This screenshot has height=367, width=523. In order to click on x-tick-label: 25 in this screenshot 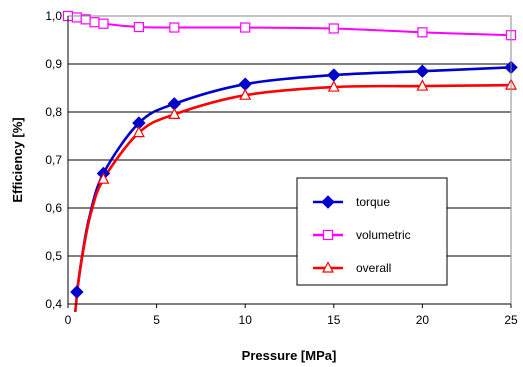, I will do `click(511, 320)`.